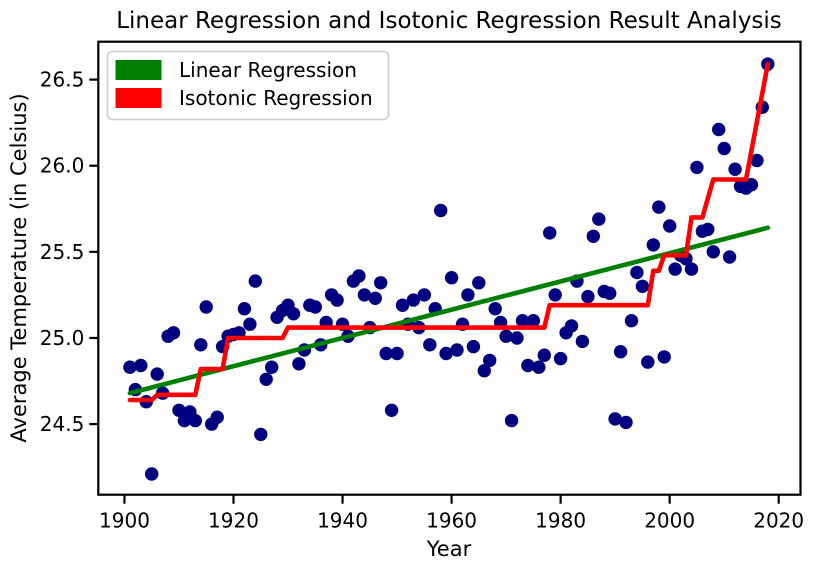 Image resolution: width=822 pixels, height=571 pixels. I want to click on x-tick-label: 1940, so click(342, 521).